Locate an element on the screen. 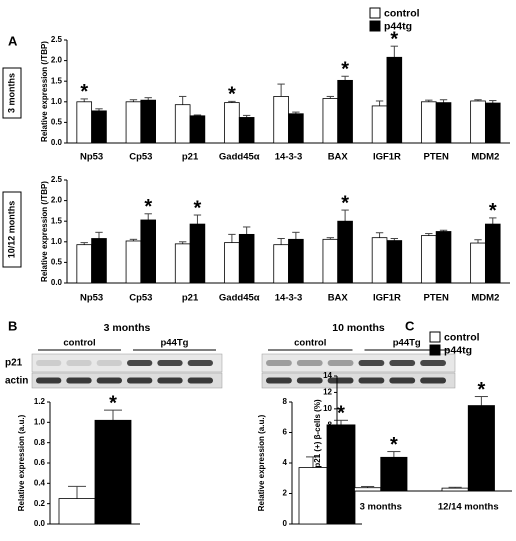 The height and width of the screenshot is (541, 516). blot-title: 3 months is located at coordinates (127, 328).